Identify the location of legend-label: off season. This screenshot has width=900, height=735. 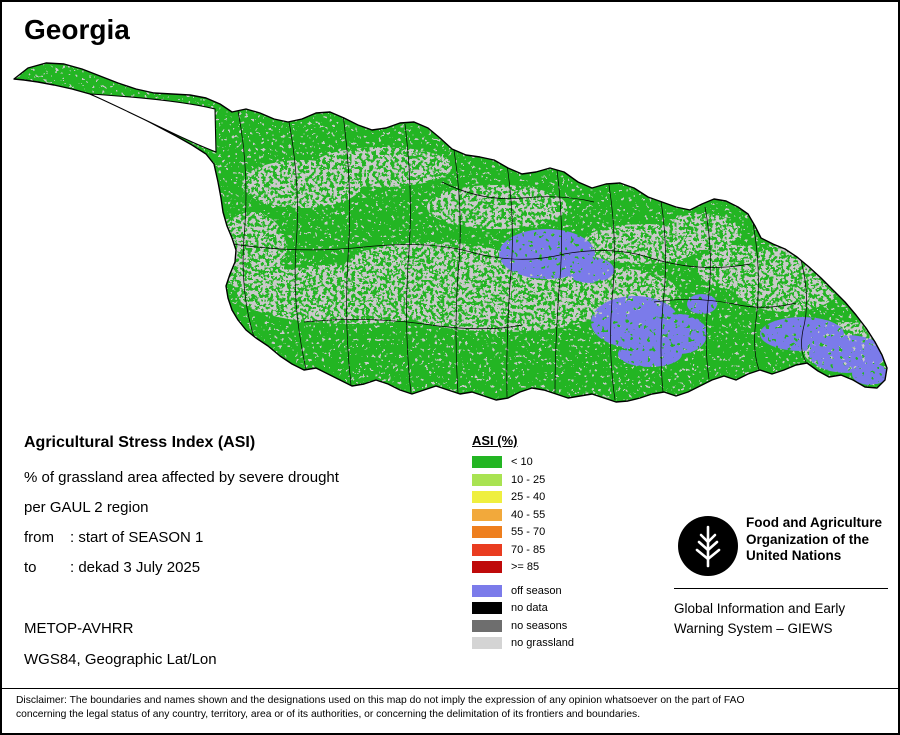
(536, 590).